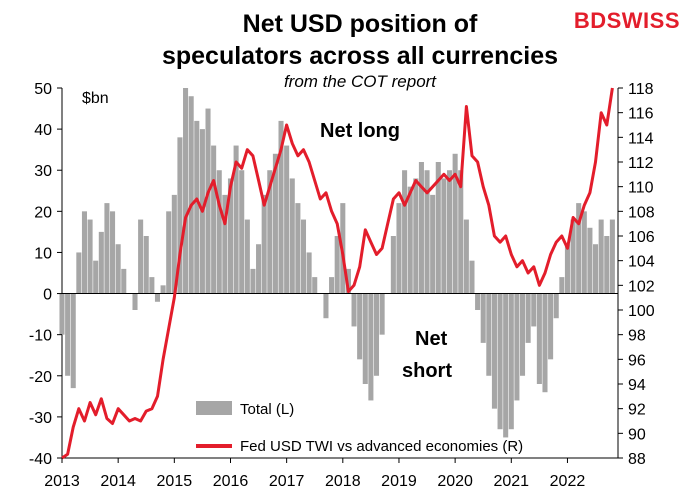  I want to click on right-tick-label: 114, so click(641, 138).